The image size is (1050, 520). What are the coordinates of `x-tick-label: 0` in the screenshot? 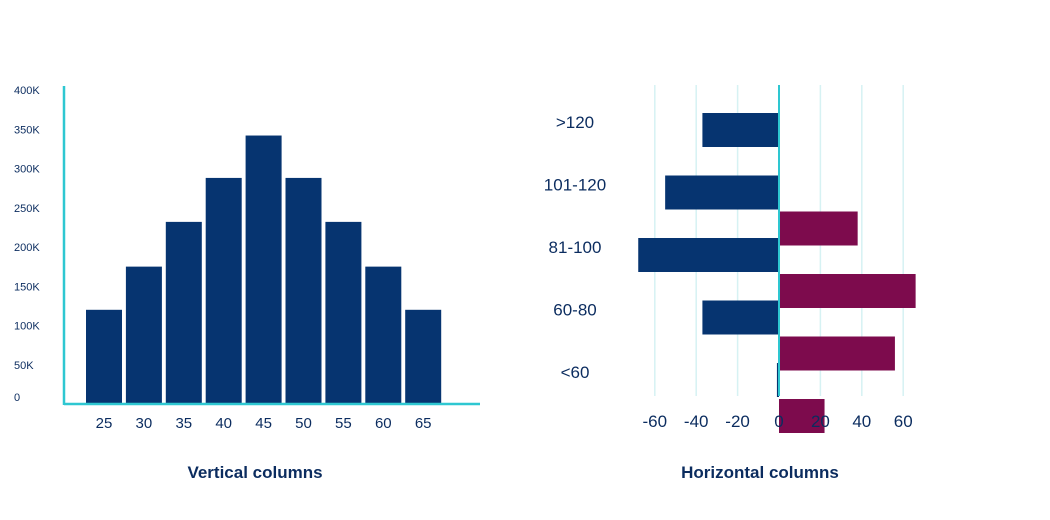 It's located at (778, 421).